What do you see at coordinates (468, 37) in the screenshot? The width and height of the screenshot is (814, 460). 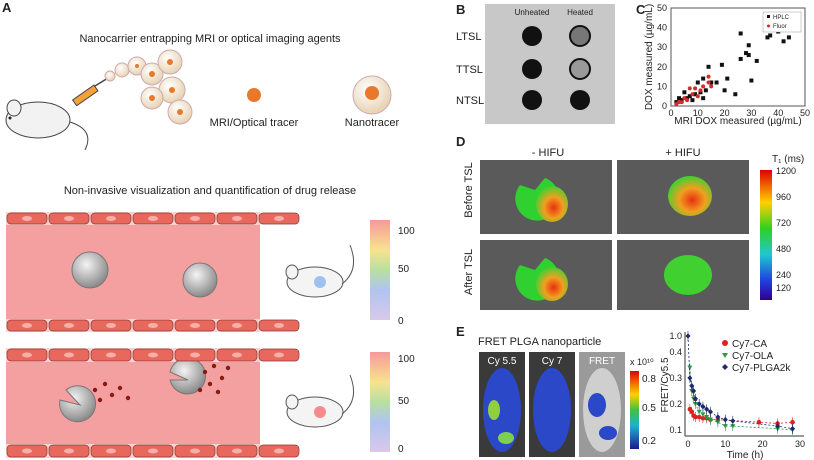 I see `row-label: LTSL` at bounding box center [468, 37].